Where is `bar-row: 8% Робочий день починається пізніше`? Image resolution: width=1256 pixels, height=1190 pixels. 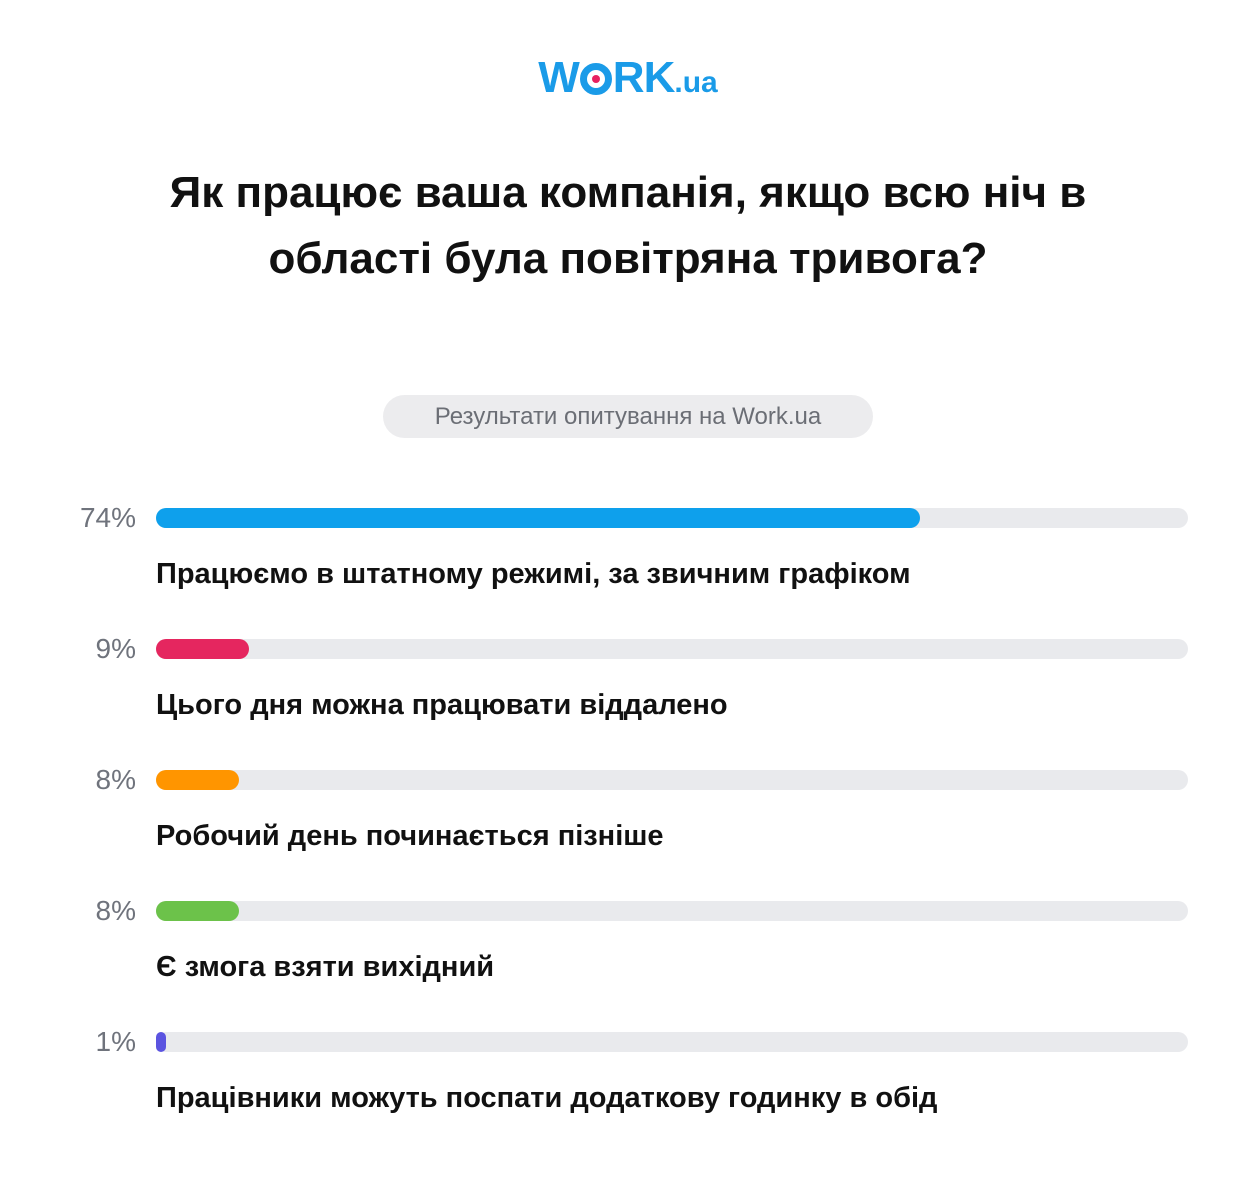 bar-row: 8% Робочий день починається пізніше is located at coordinates (628, 822).